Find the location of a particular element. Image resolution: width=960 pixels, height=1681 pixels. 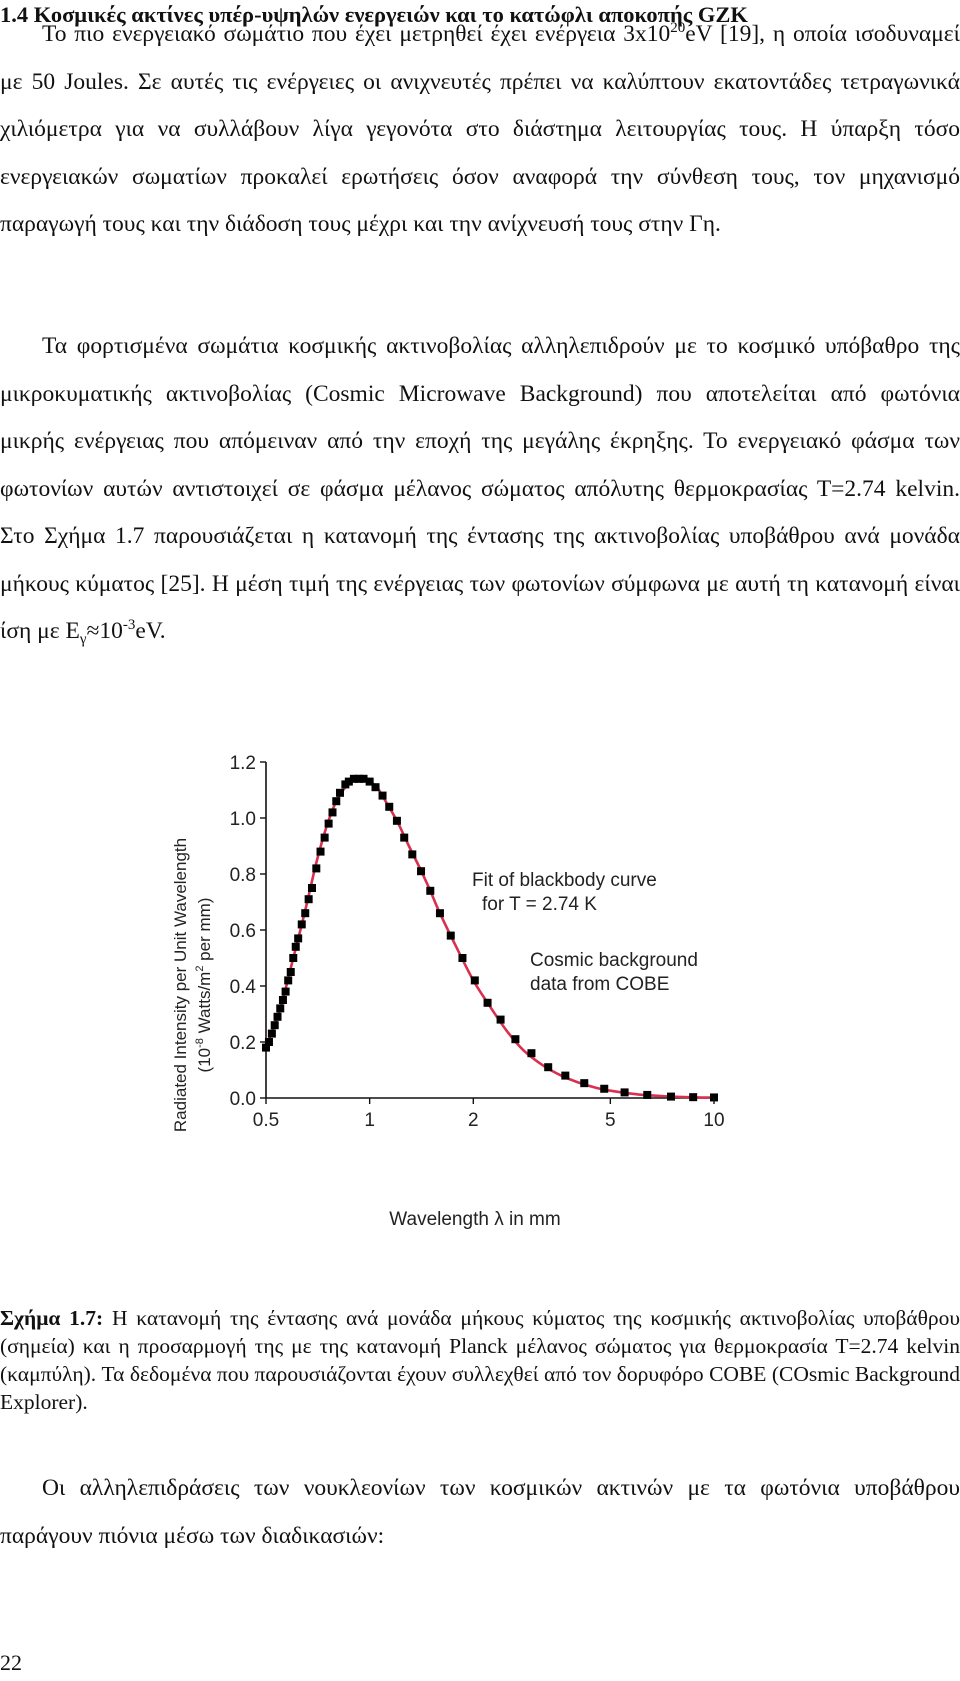

y-label-mid: Watts/m is located at coordinates (204, 1005).